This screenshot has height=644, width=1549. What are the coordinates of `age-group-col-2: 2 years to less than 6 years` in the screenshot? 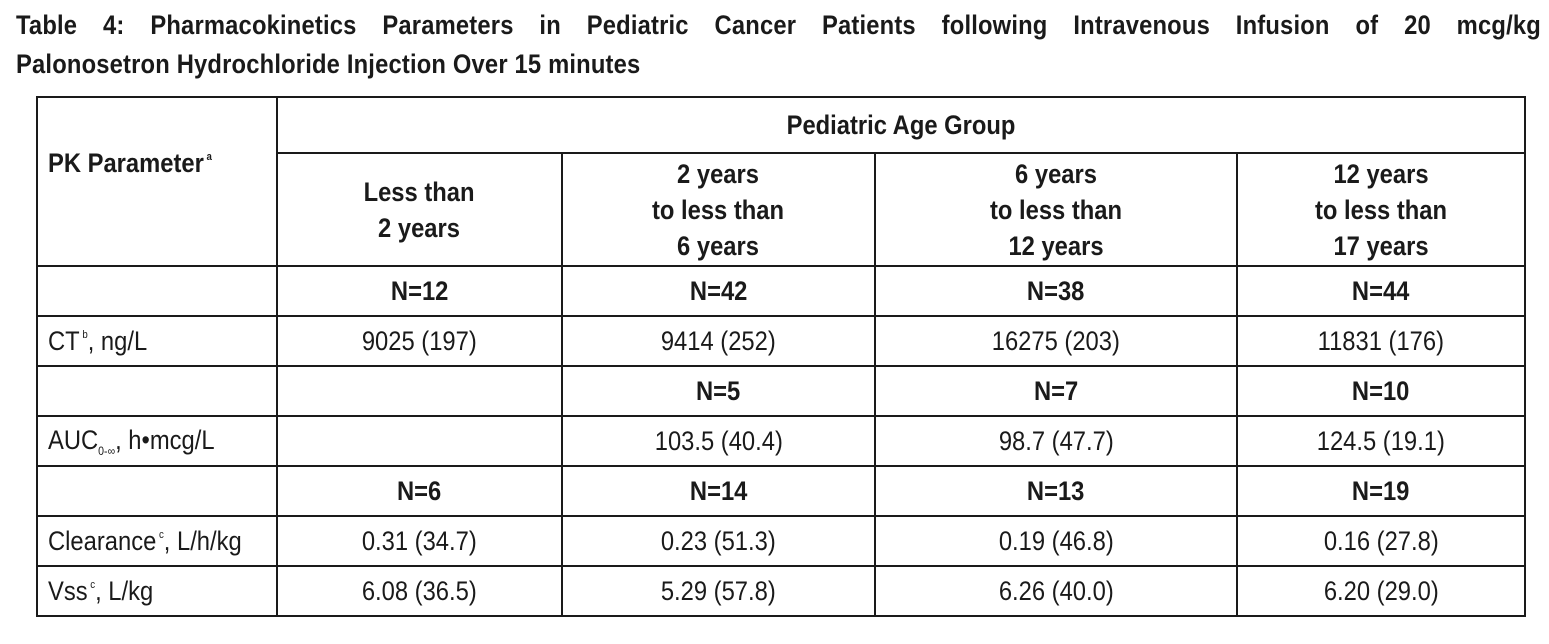 It's located at (718, 209).